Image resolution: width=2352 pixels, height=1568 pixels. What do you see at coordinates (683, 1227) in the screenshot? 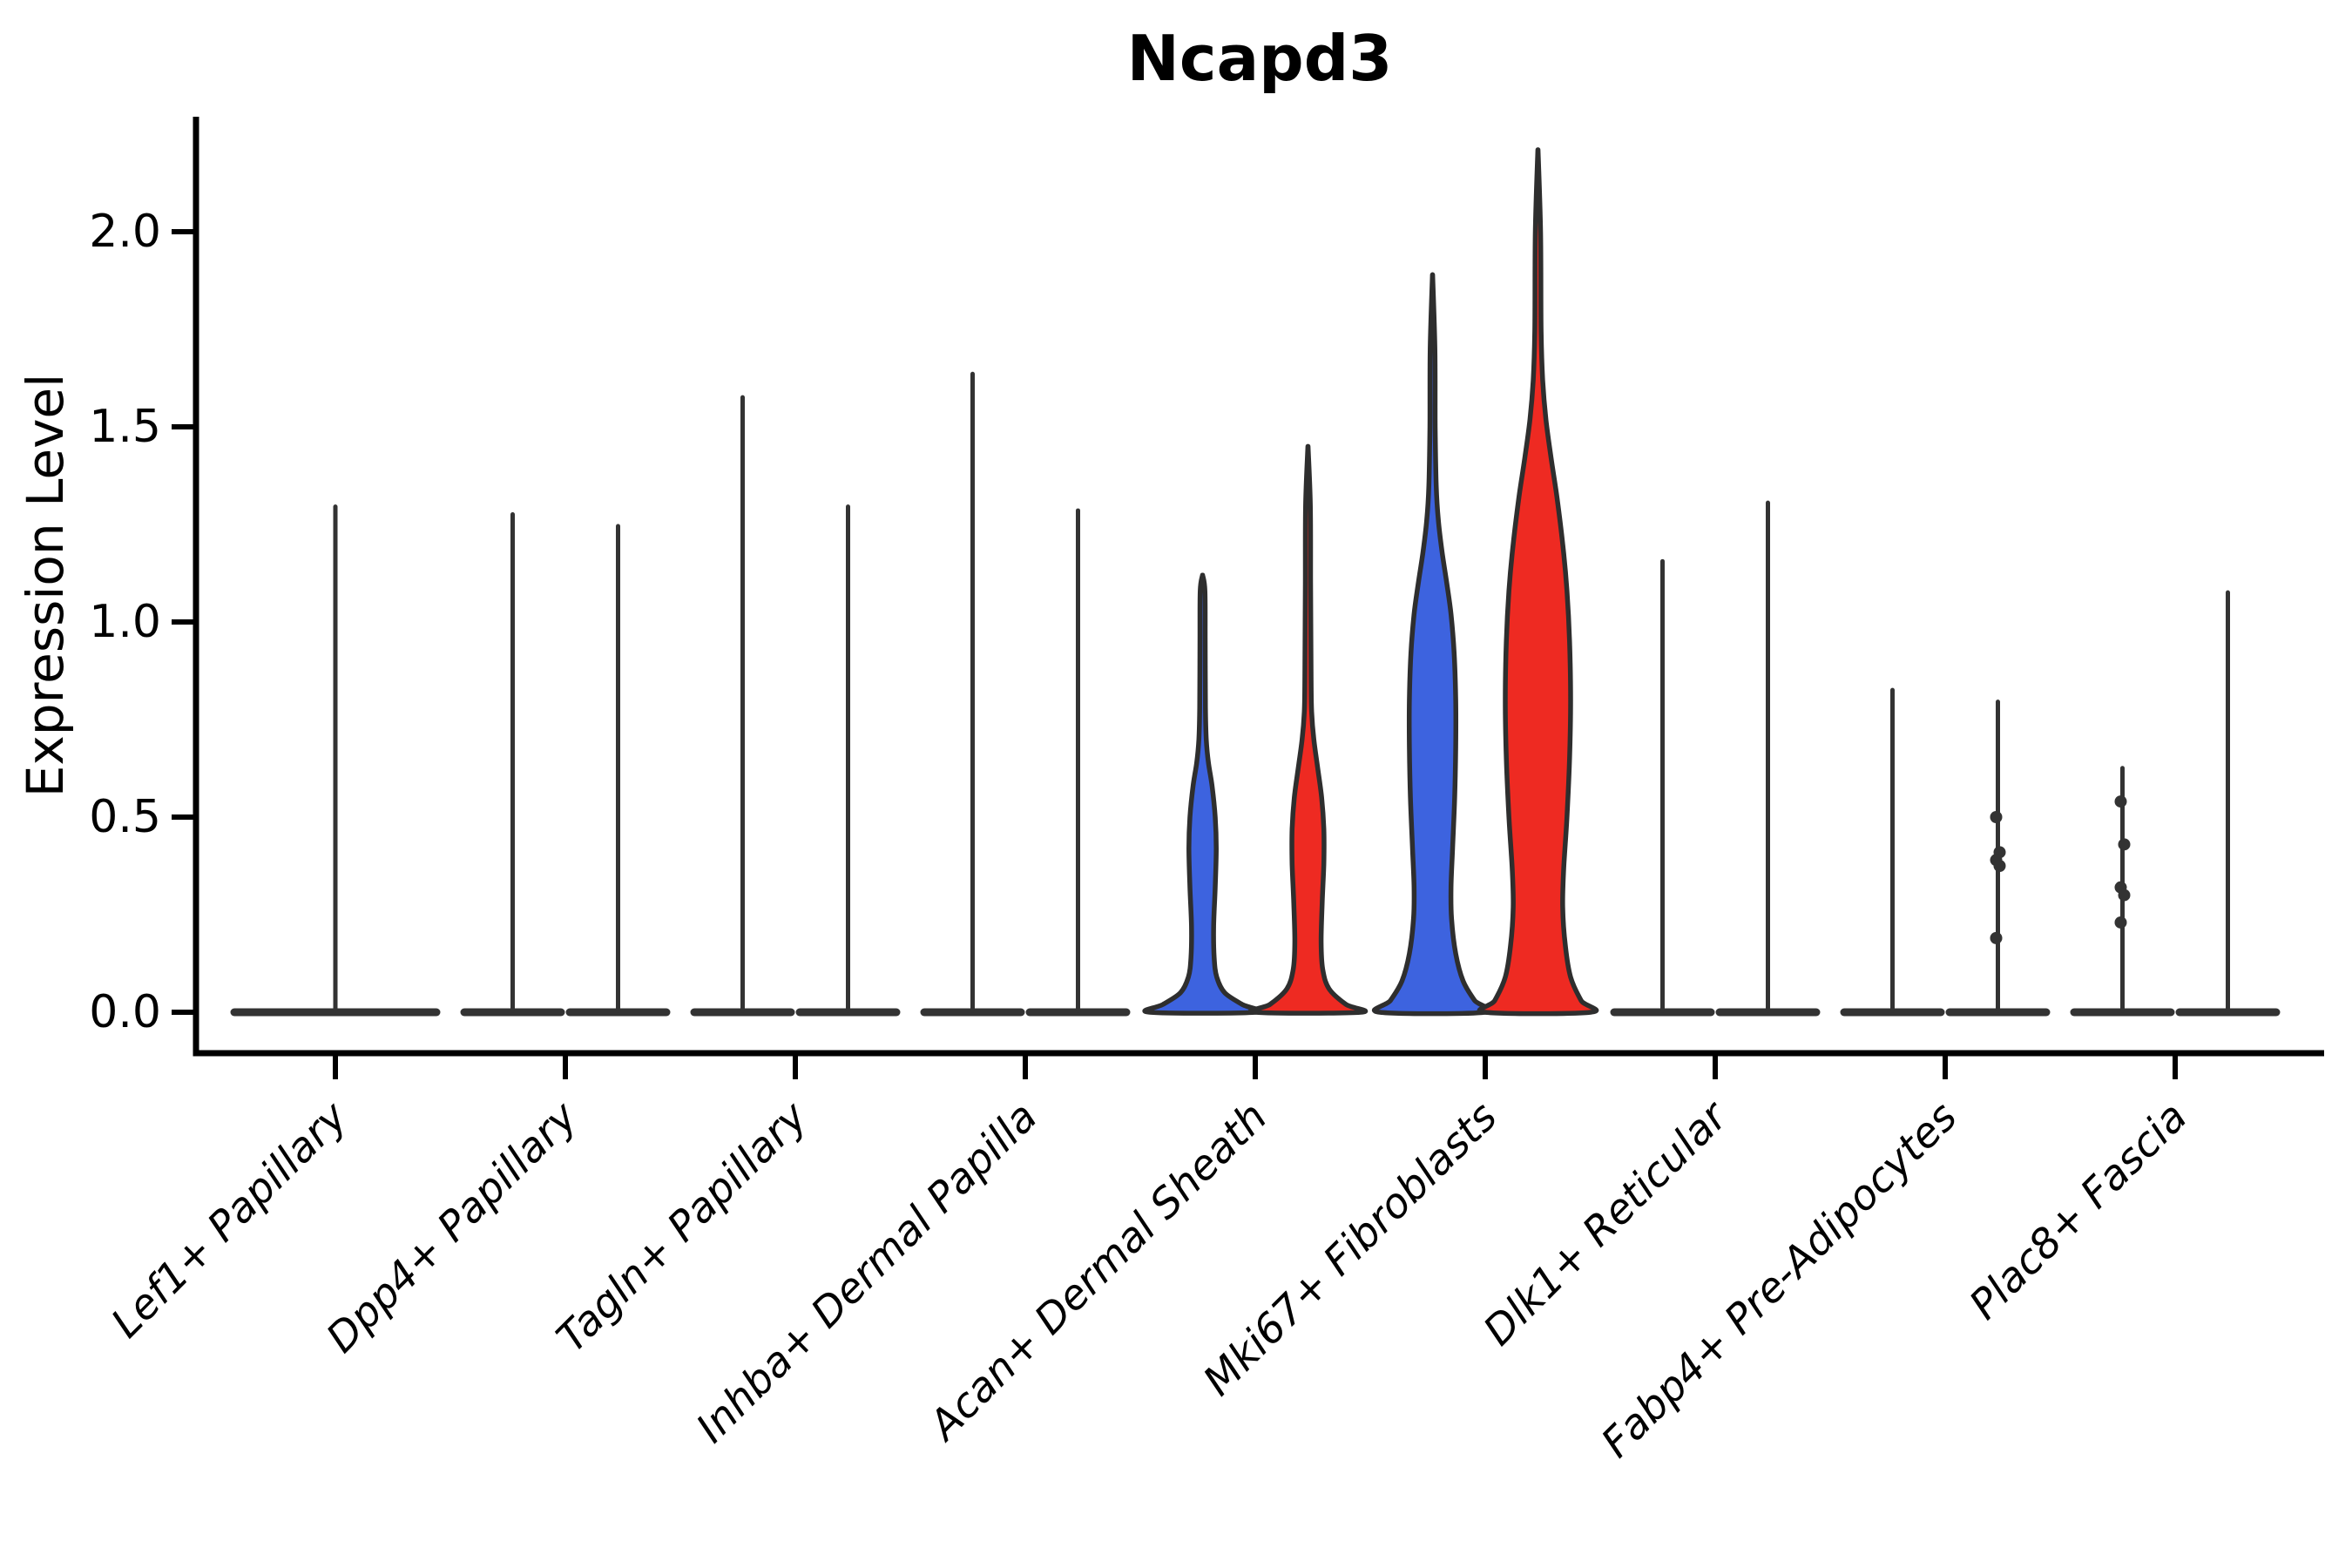
I see `x-tick-label-tagln-papillary: Tagln+ Papillary` at bounding box center [683, 1227].